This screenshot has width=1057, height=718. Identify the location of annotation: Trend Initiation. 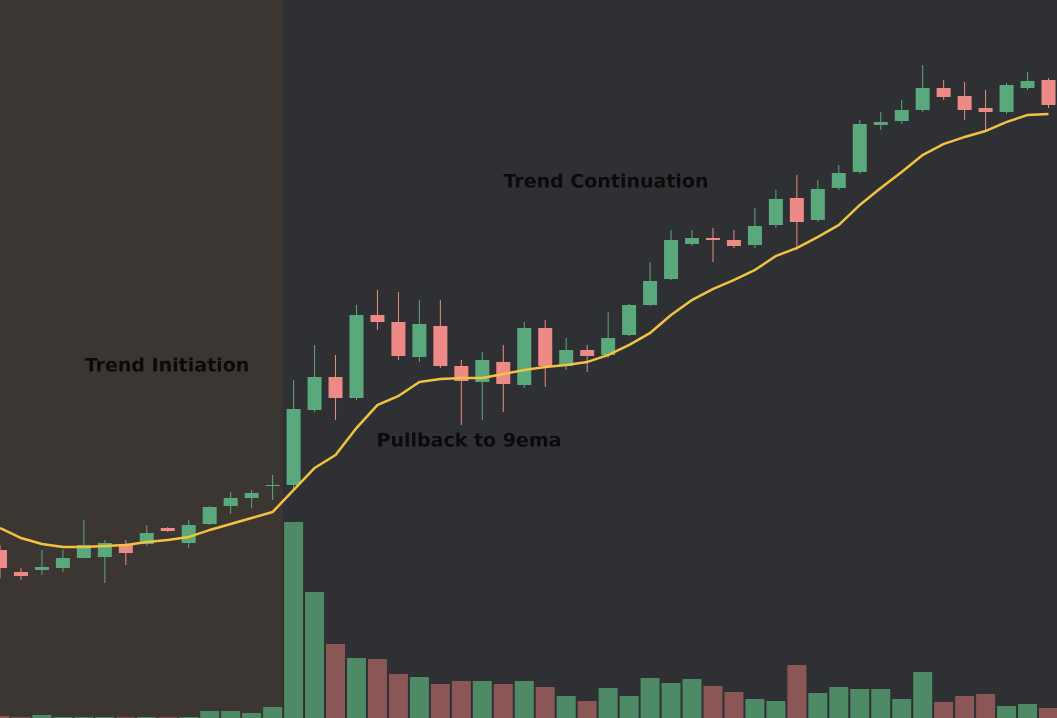
(167, 366).